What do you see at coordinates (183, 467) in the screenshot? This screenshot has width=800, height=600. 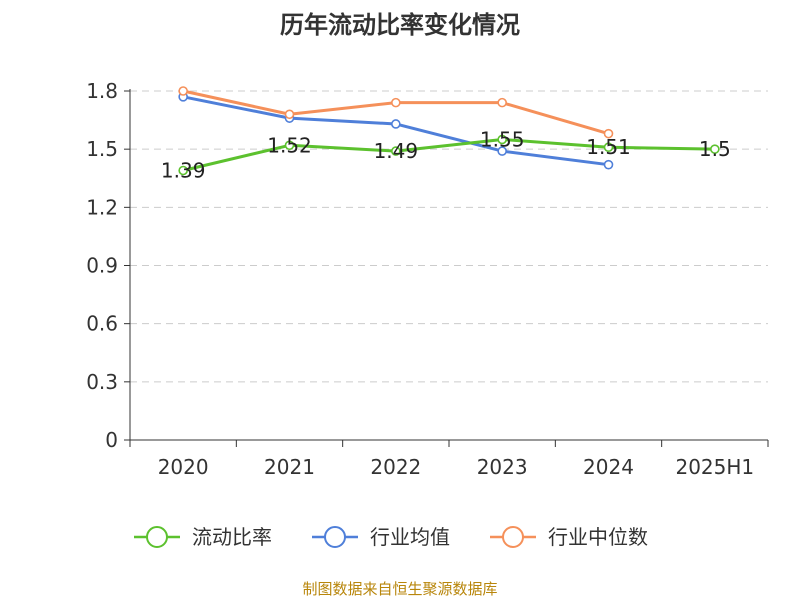 I see `x-tick-label: 2020` at bounding box center [183, 467].